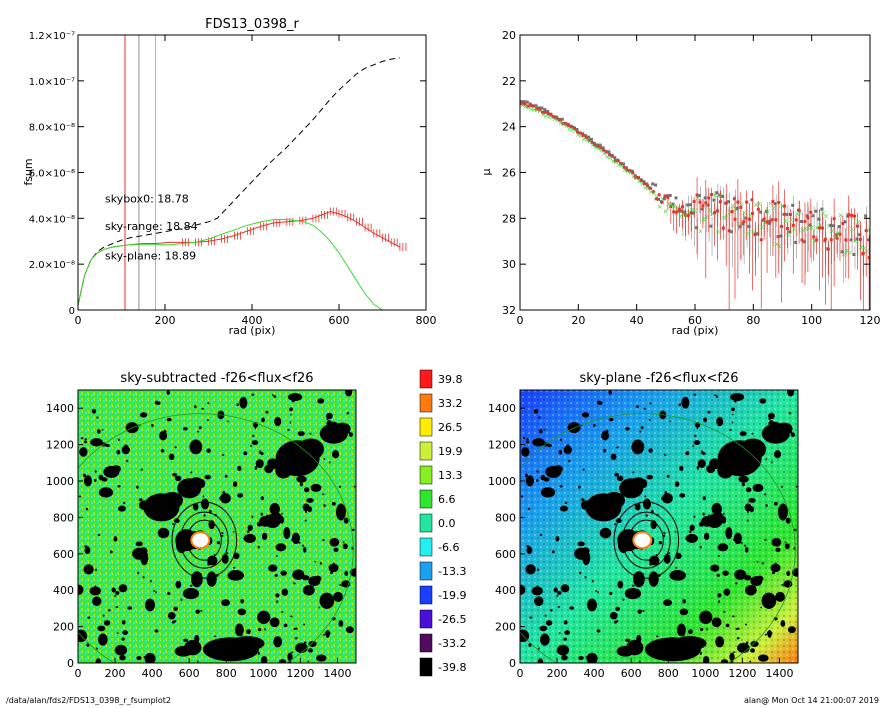  What do you see at coordinates (52, 82) in the screenshot?
I see `fsum-ytick-label: 1.0×10⁻⁷` at bounding box center [52, 82].